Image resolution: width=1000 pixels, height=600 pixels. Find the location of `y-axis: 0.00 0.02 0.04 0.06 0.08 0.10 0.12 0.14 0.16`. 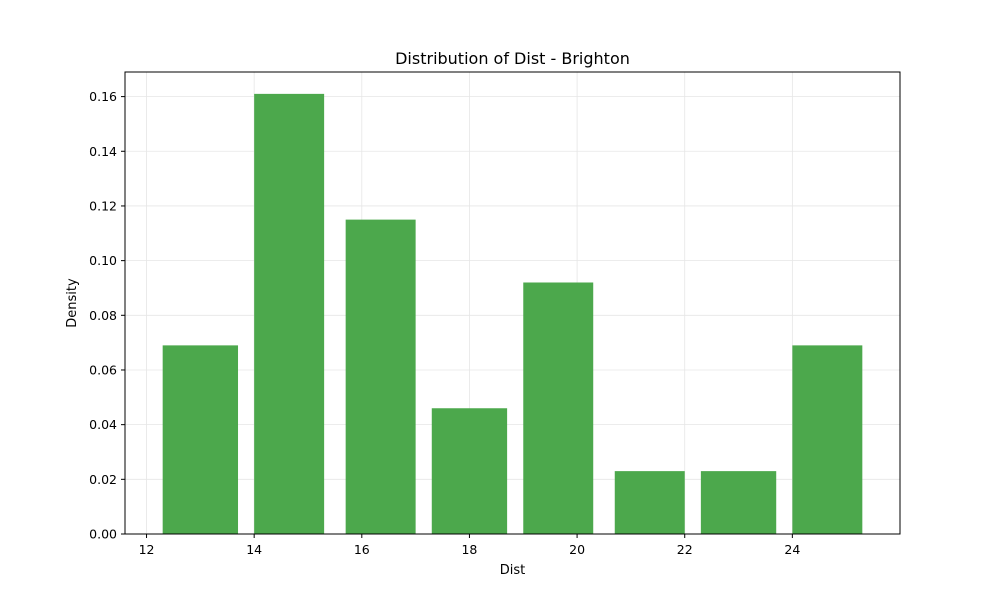

y-axis: 0.00 0.02 0.04 0.06 0.08 0.10 0.12 0.14 0.16 is located at coordinates (107, 315).